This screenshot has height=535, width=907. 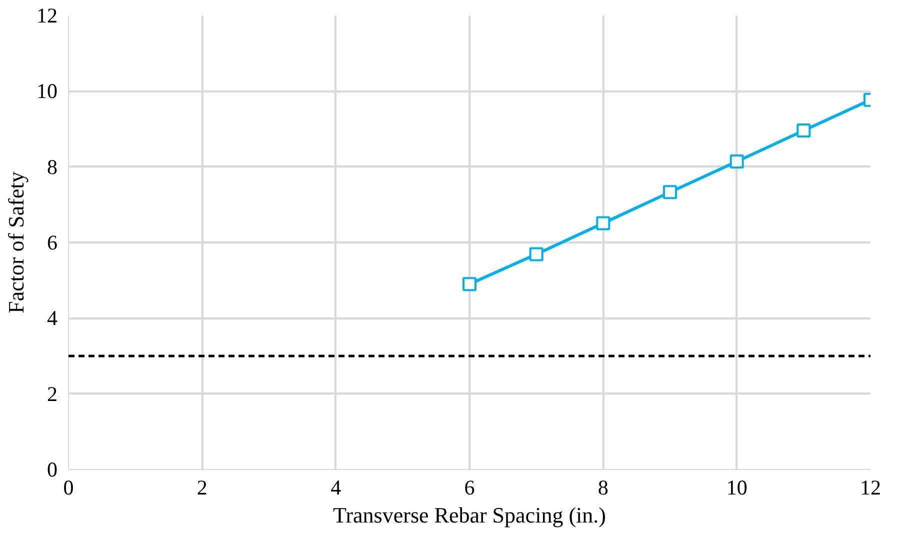 I want to click on x-axis-title: Transverse Rebar Spacing (in.), so click(x=469, y=515).